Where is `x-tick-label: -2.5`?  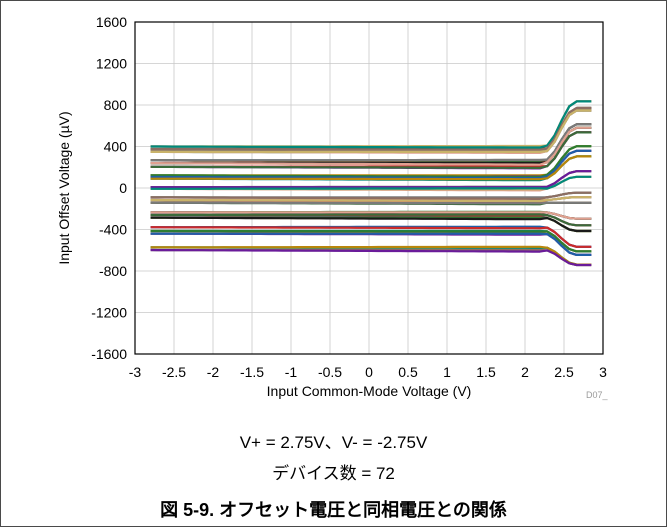 x-tick-label: -2.5 is located at coordinates (174, 372).